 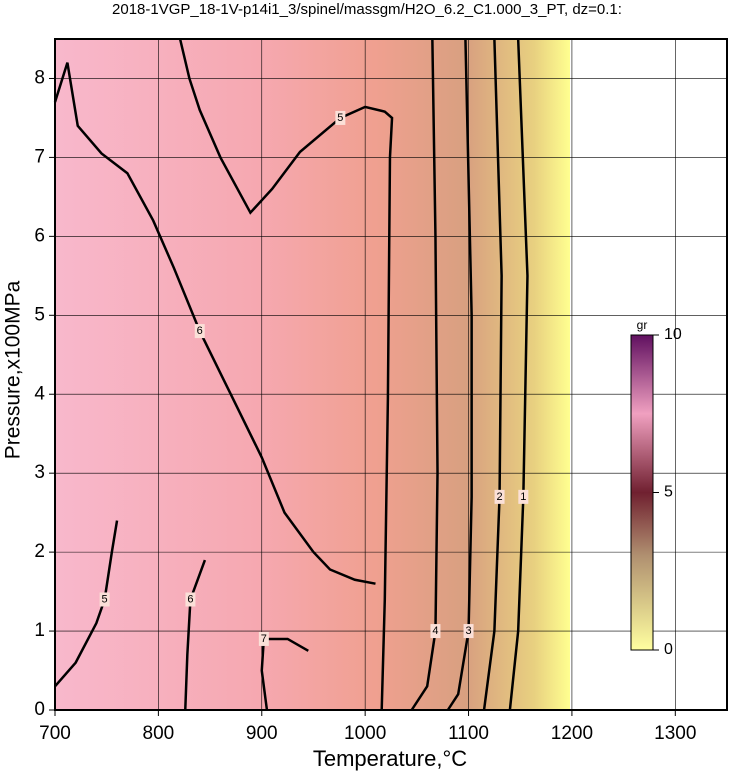 I want to click on colorbar-tick-label: 5, so click(x=668, y=492).